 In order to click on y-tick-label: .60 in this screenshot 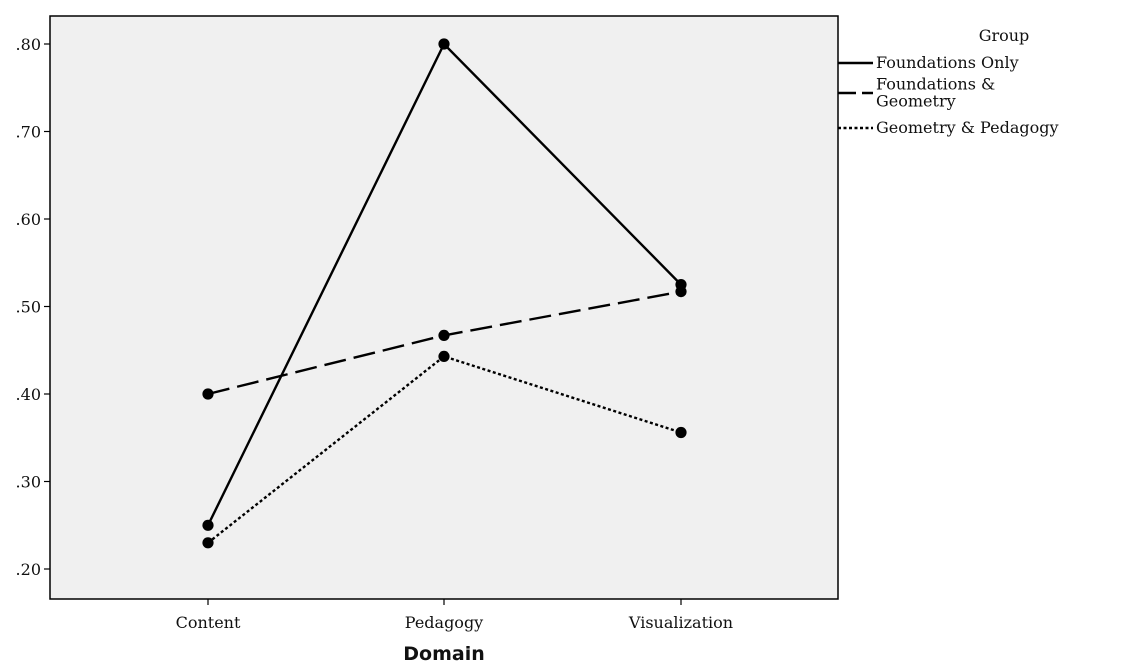, I will do `click(28, 219)`.